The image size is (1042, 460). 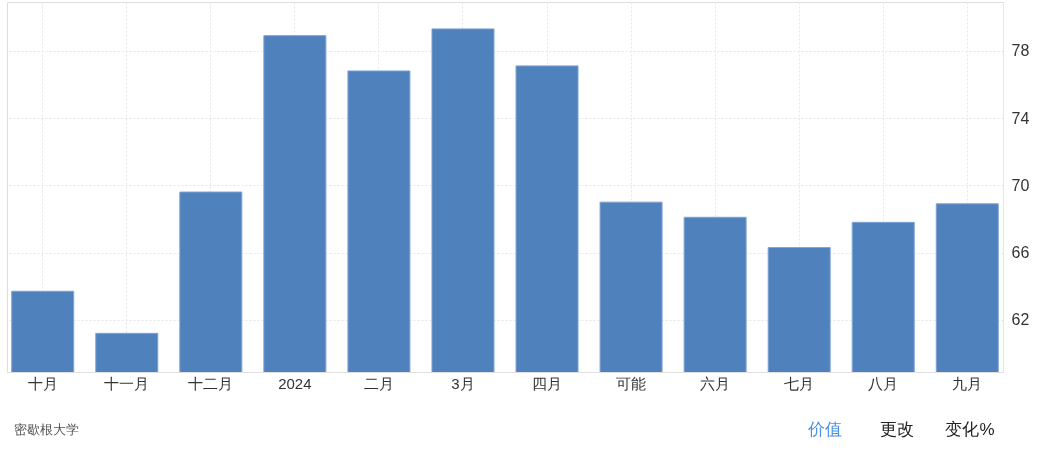 I want to click on text: 密歇根大学, so click(x=46, y=429).